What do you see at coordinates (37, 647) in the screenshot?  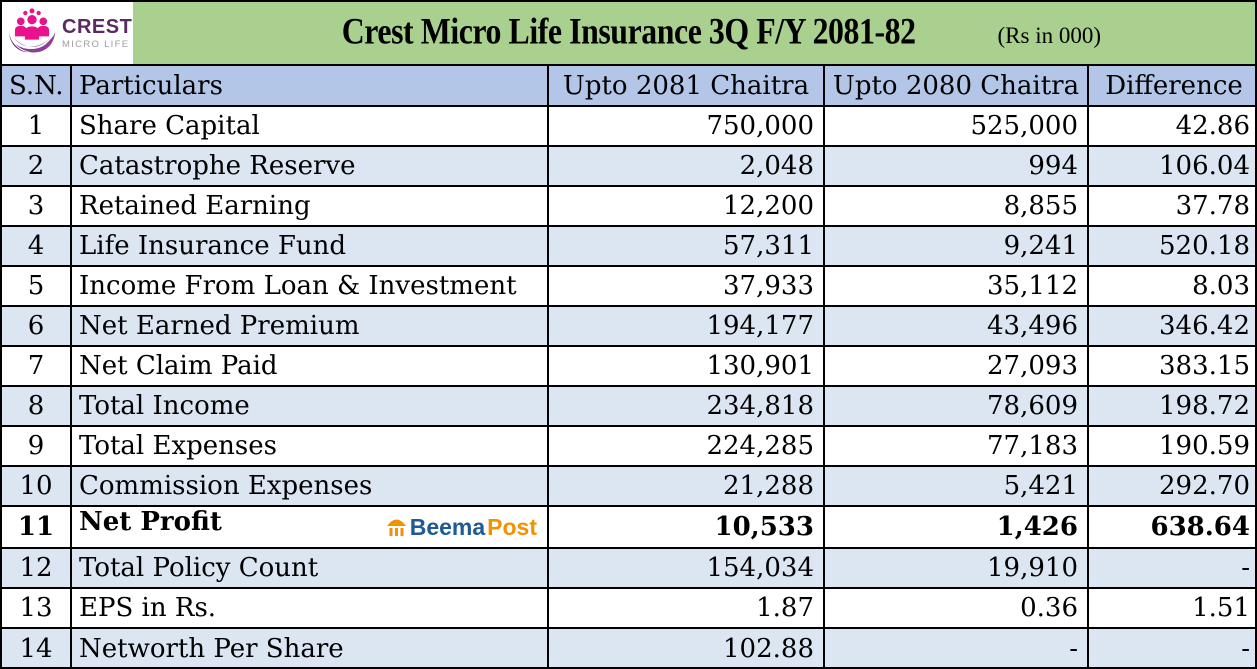 I see `sn-cell: 14` at bounding box center [37, 647].